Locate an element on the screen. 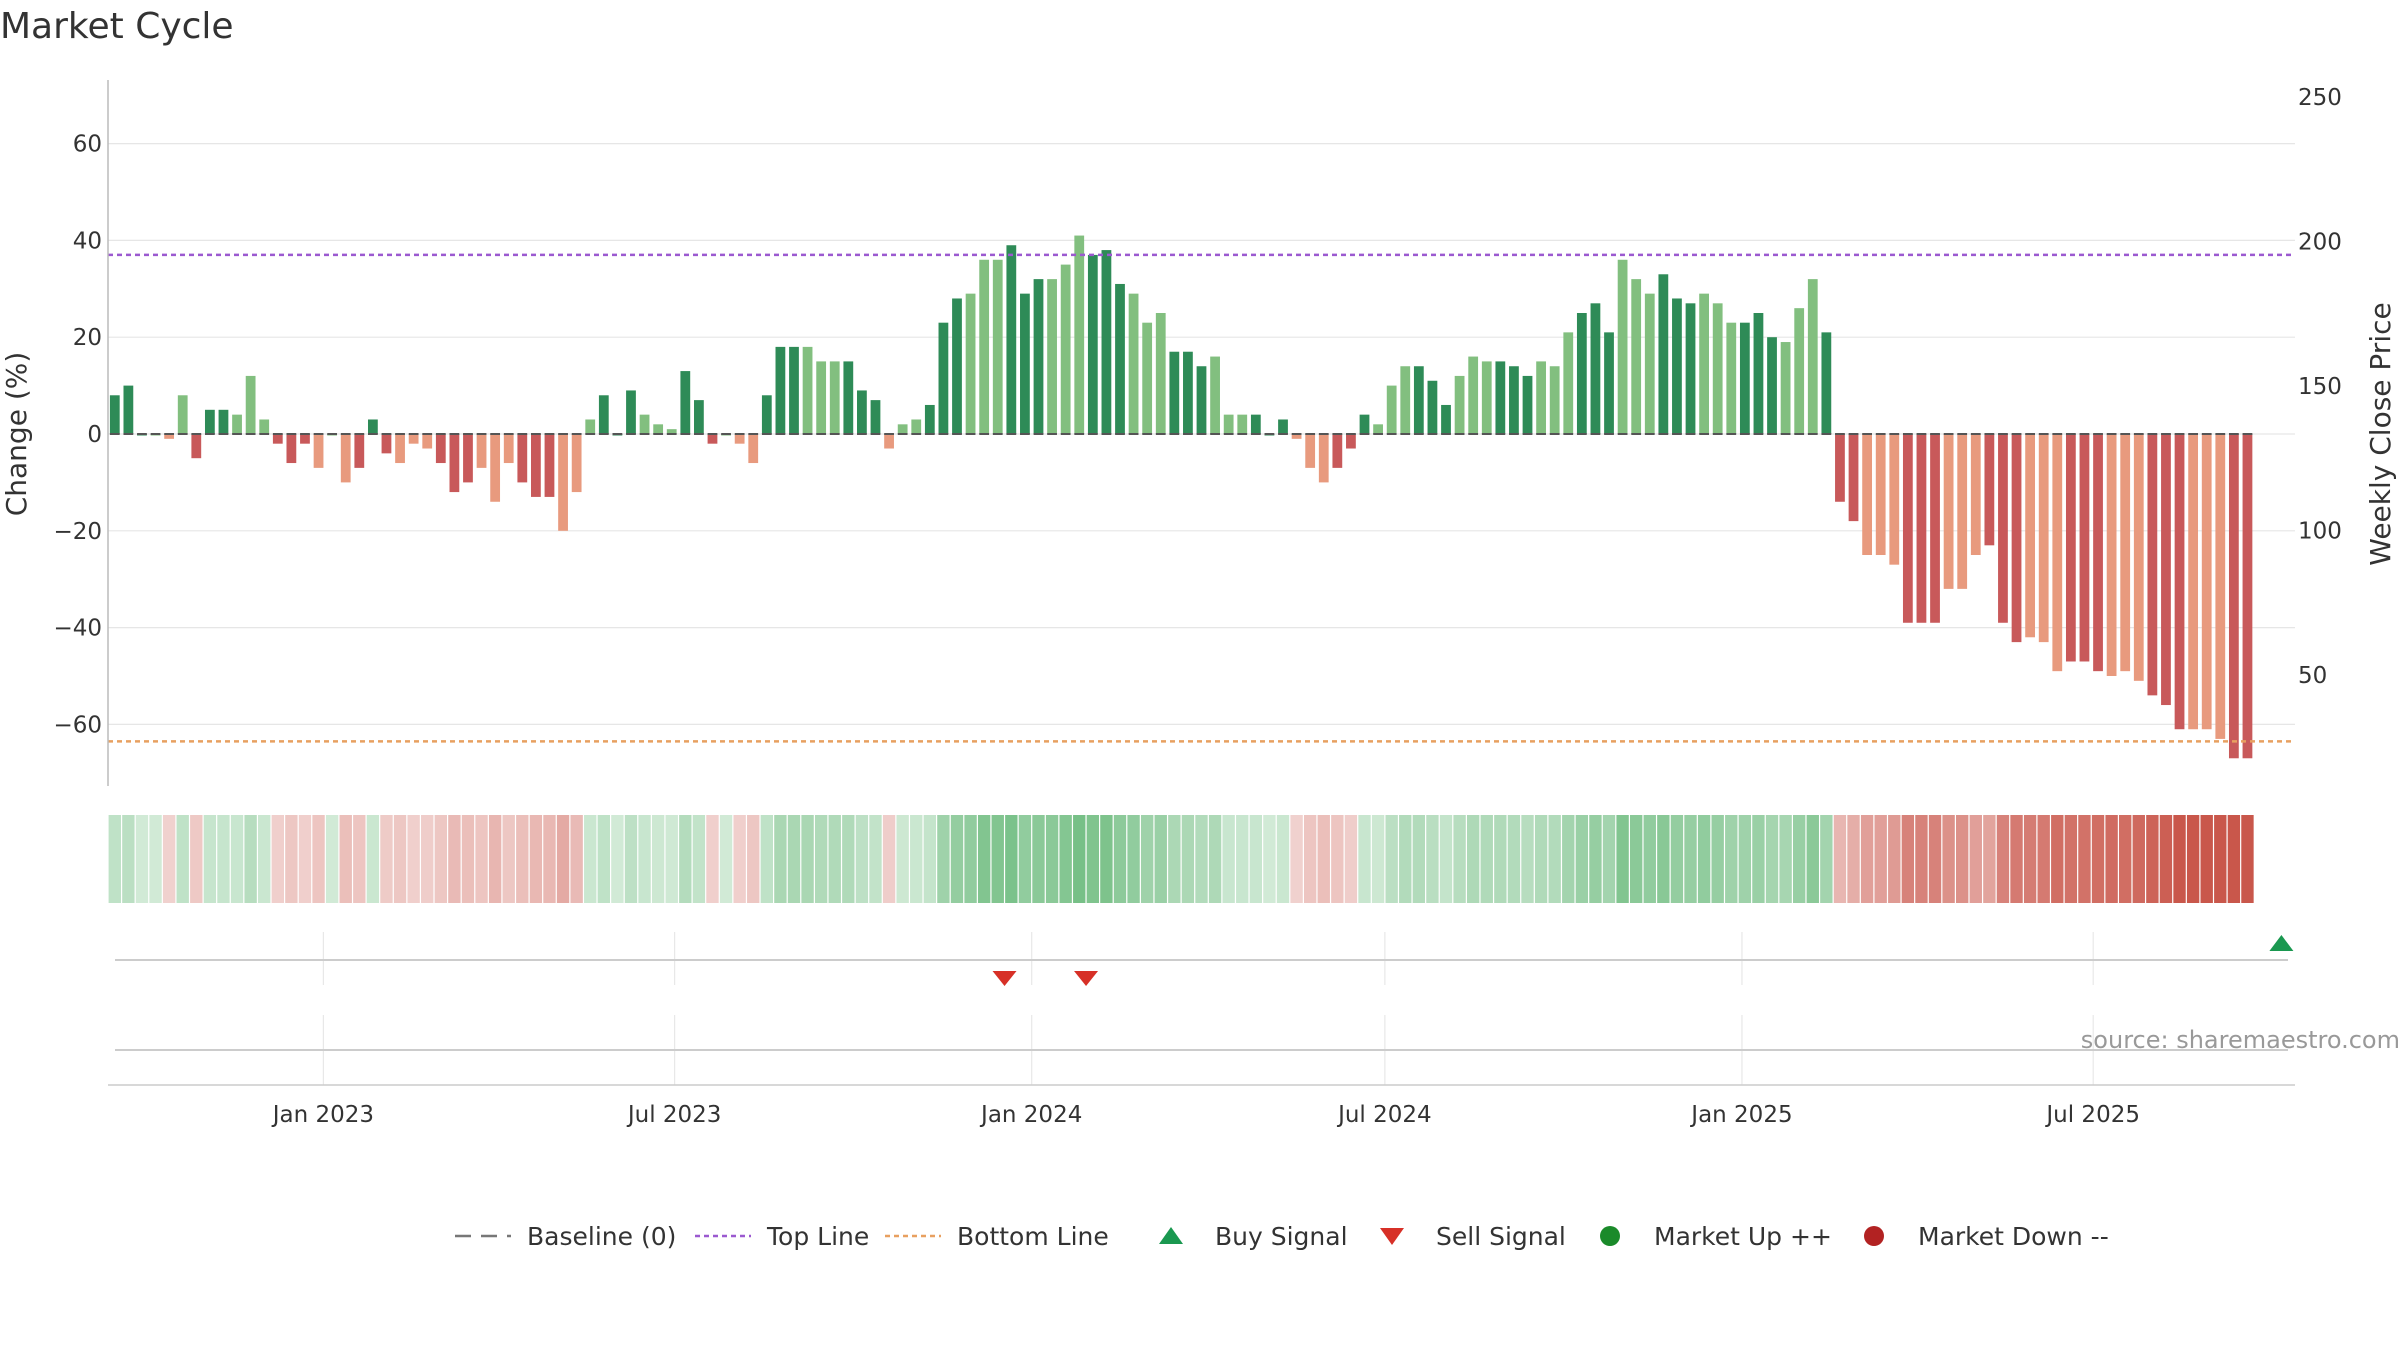 The height and width of the screenshot is (1350, 2400). y-tick-label: 40 is located at coordinates (87, 241).